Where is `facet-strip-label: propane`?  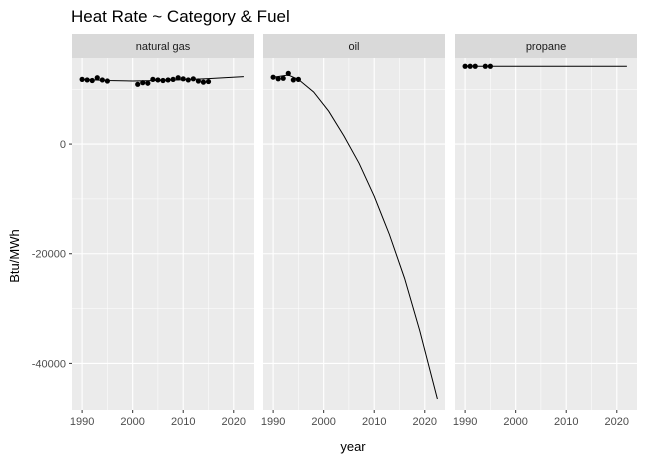
facet-strip-label: propane is located at coordinates (546, 47).